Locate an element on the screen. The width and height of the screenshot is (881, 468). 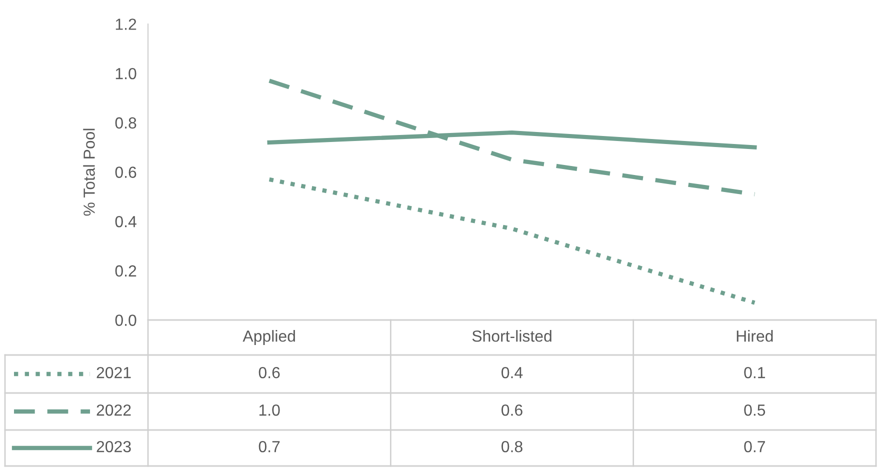
data-label: 1.0 is located at coordinates (269, 410).